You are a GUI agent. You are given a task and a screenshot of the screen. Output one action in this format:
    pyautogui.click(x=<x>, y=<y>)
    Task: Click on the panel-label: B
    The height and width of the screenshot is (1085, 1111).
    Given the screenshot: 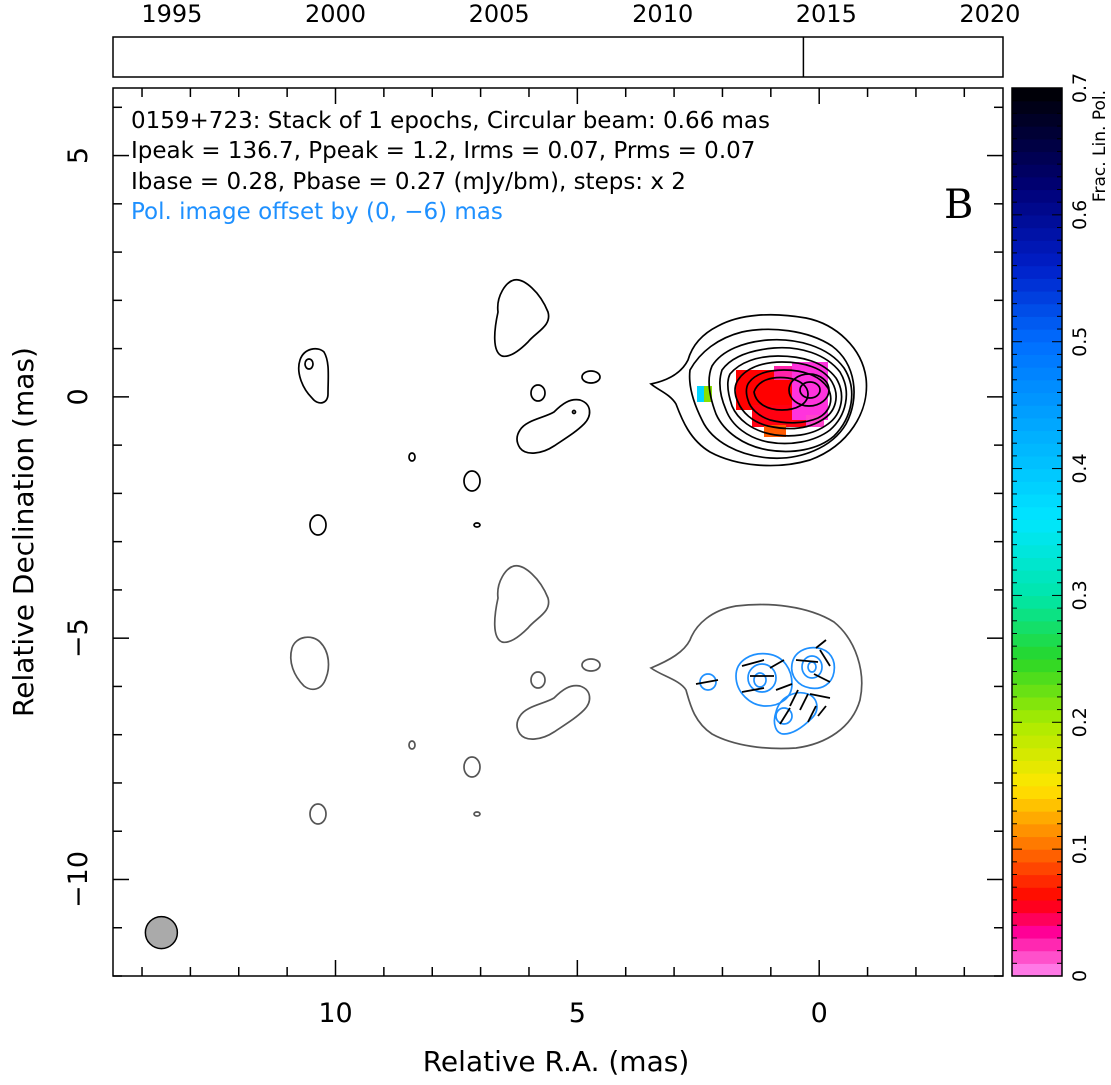 What is the action you would take?
    pyautogui.click(x=958, y=205)
    